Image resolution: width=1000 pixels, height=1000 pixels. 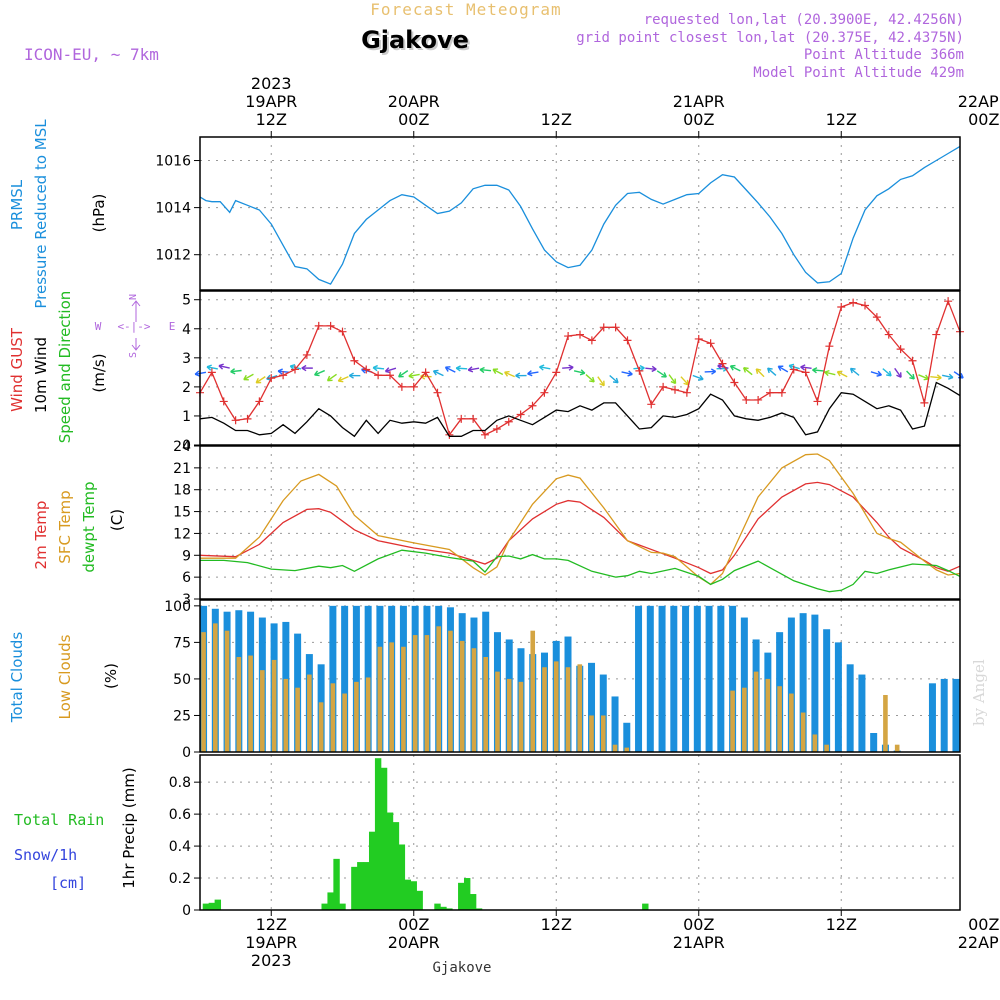 What do you see at coordinates (804, 20) in the screenshot?
I see `requested-coords: requested lon,lat (20.3900E, 42.4256N)` at bounding box center [804, 20].